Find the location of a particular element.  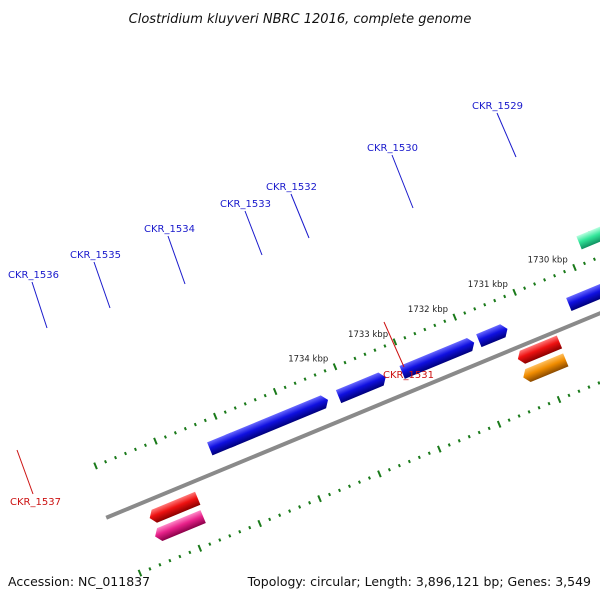

cds-ckr-1537-pink is located at coordinates (179, 526).